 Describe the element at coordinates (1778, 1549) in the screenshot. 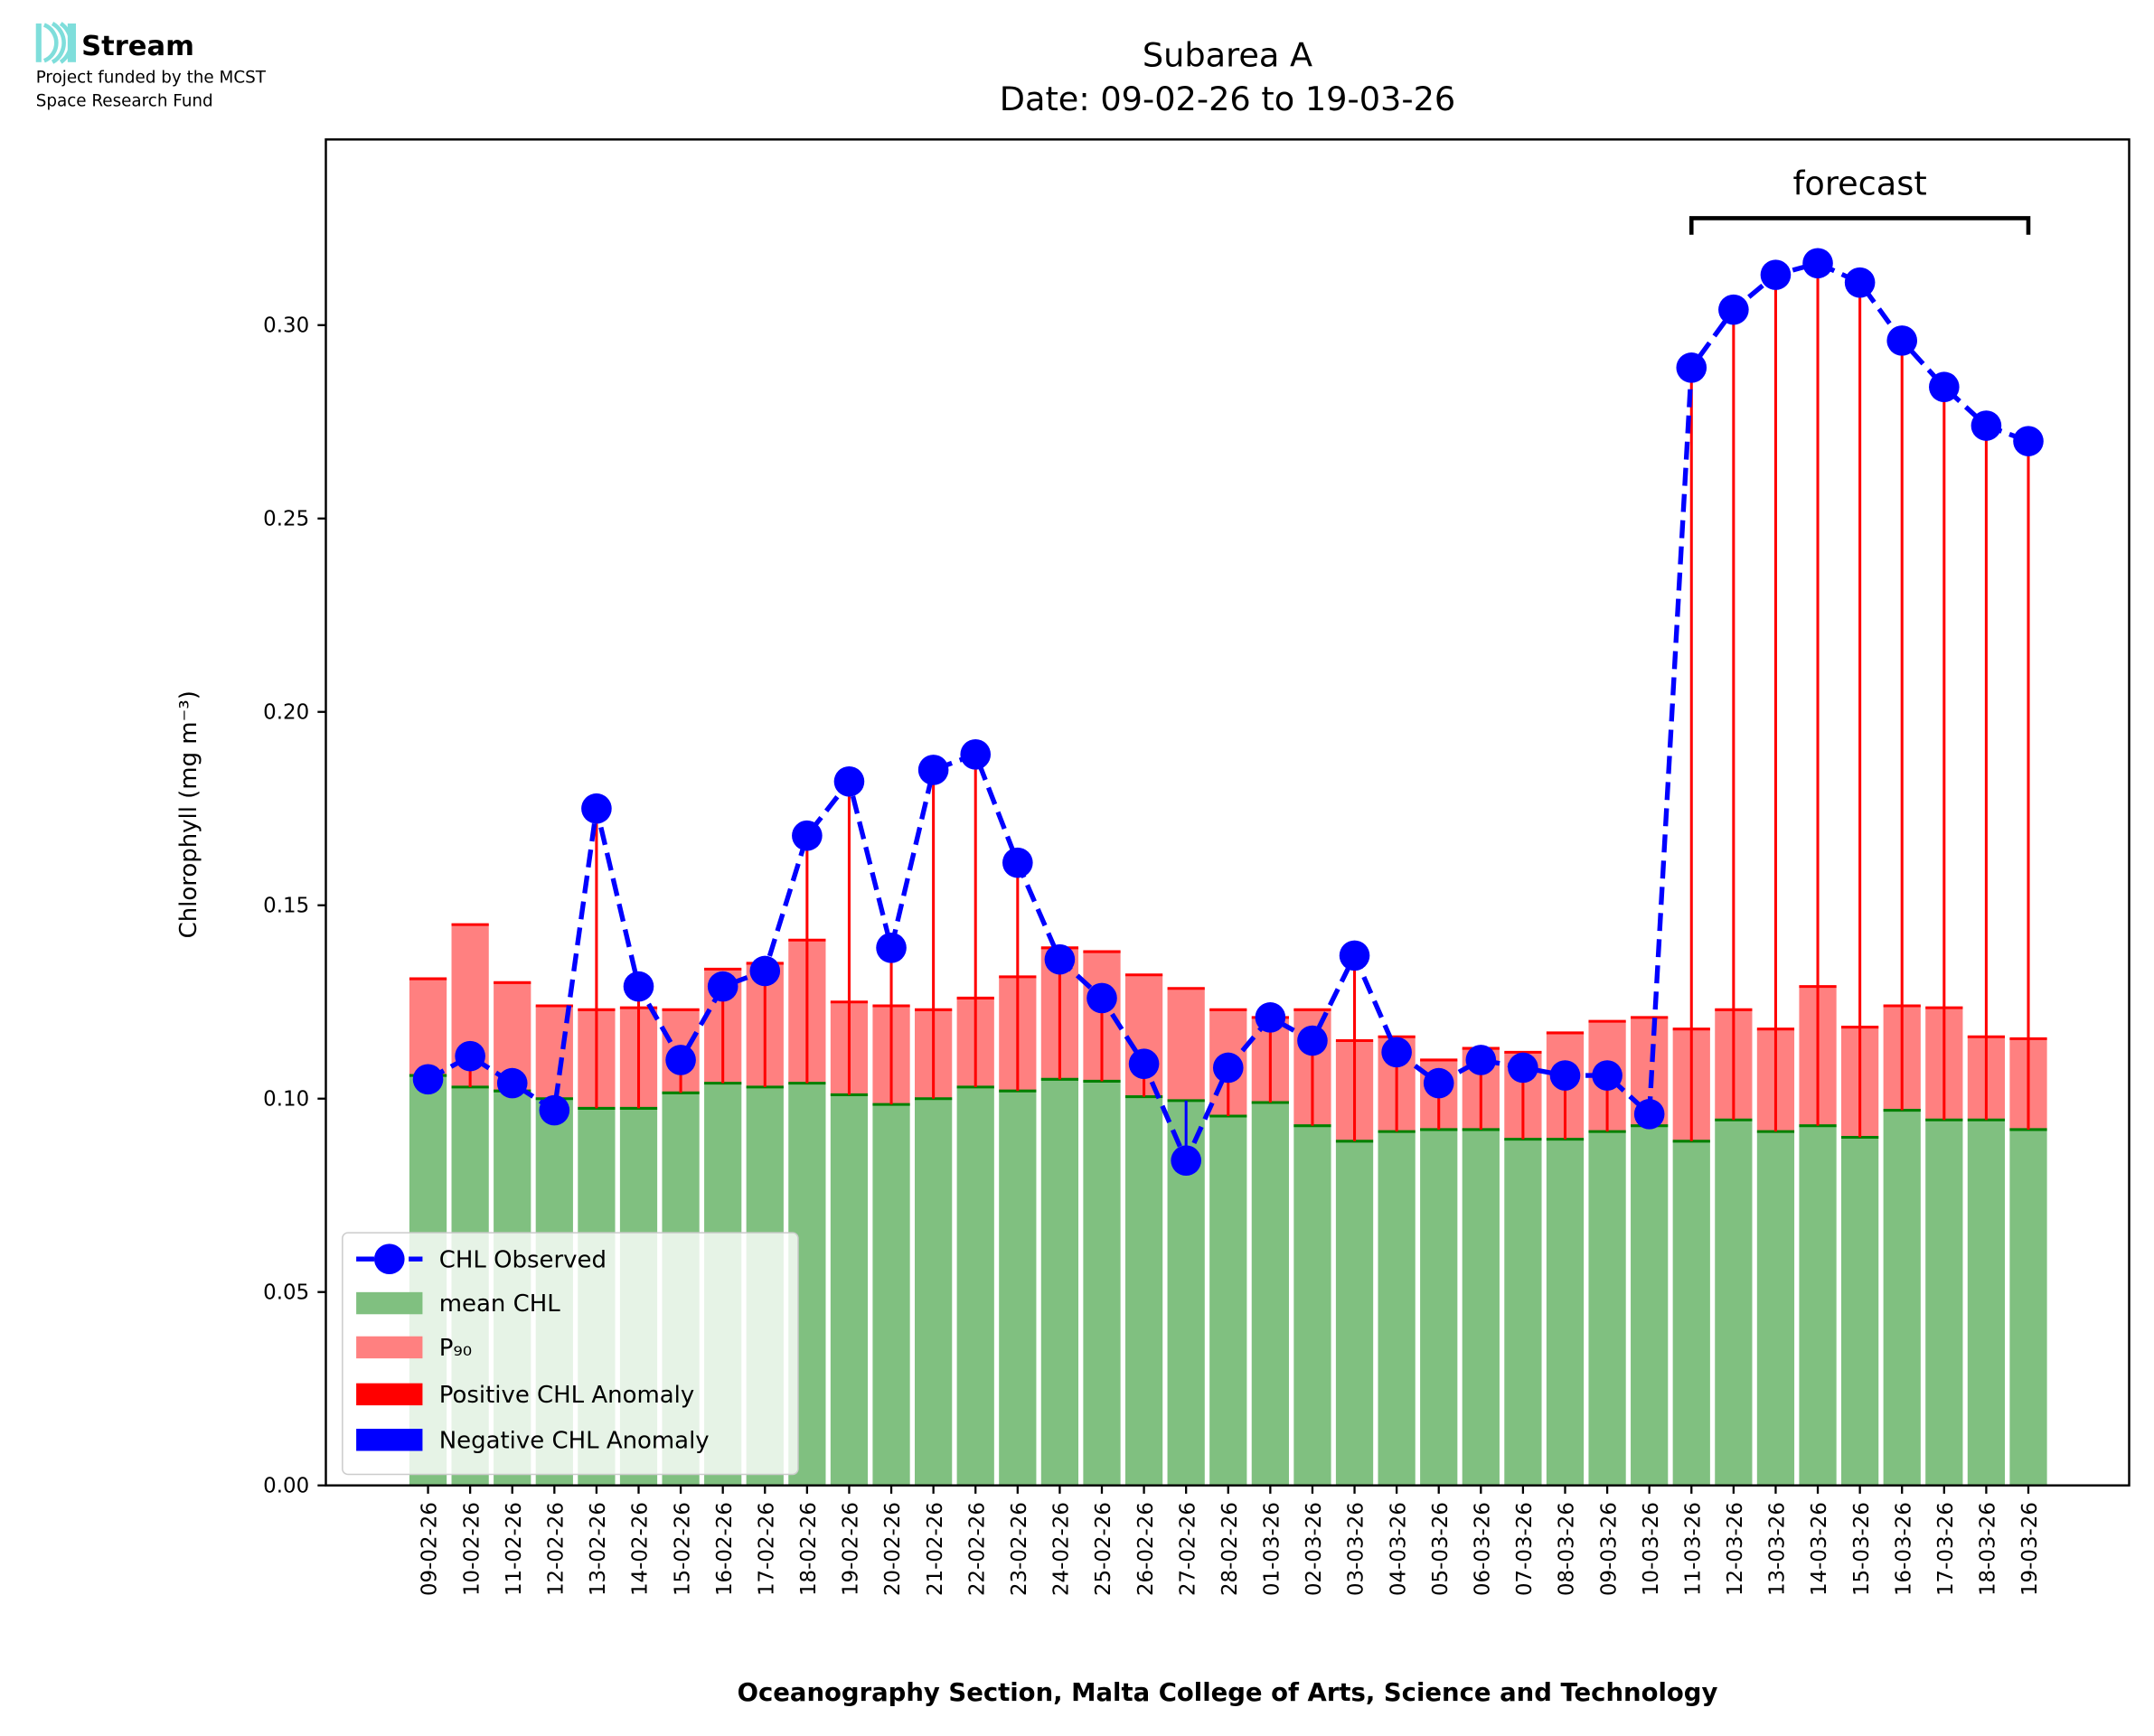

I see `x-tick-label: 13-03-26` at that location.